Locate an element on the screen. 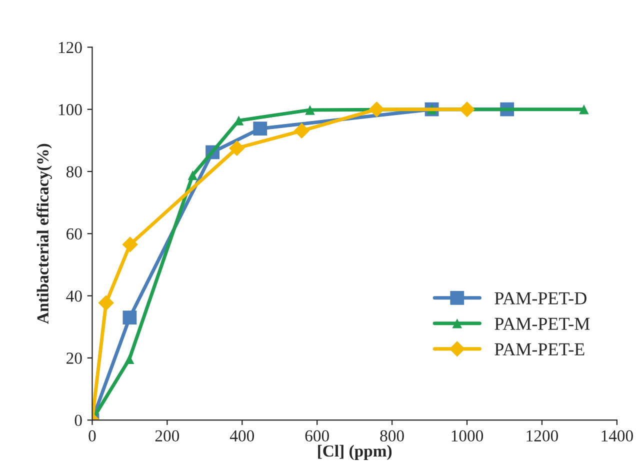 The image size is (636, 472). y-tick-label: 120 is located at coordinates (70, 48).